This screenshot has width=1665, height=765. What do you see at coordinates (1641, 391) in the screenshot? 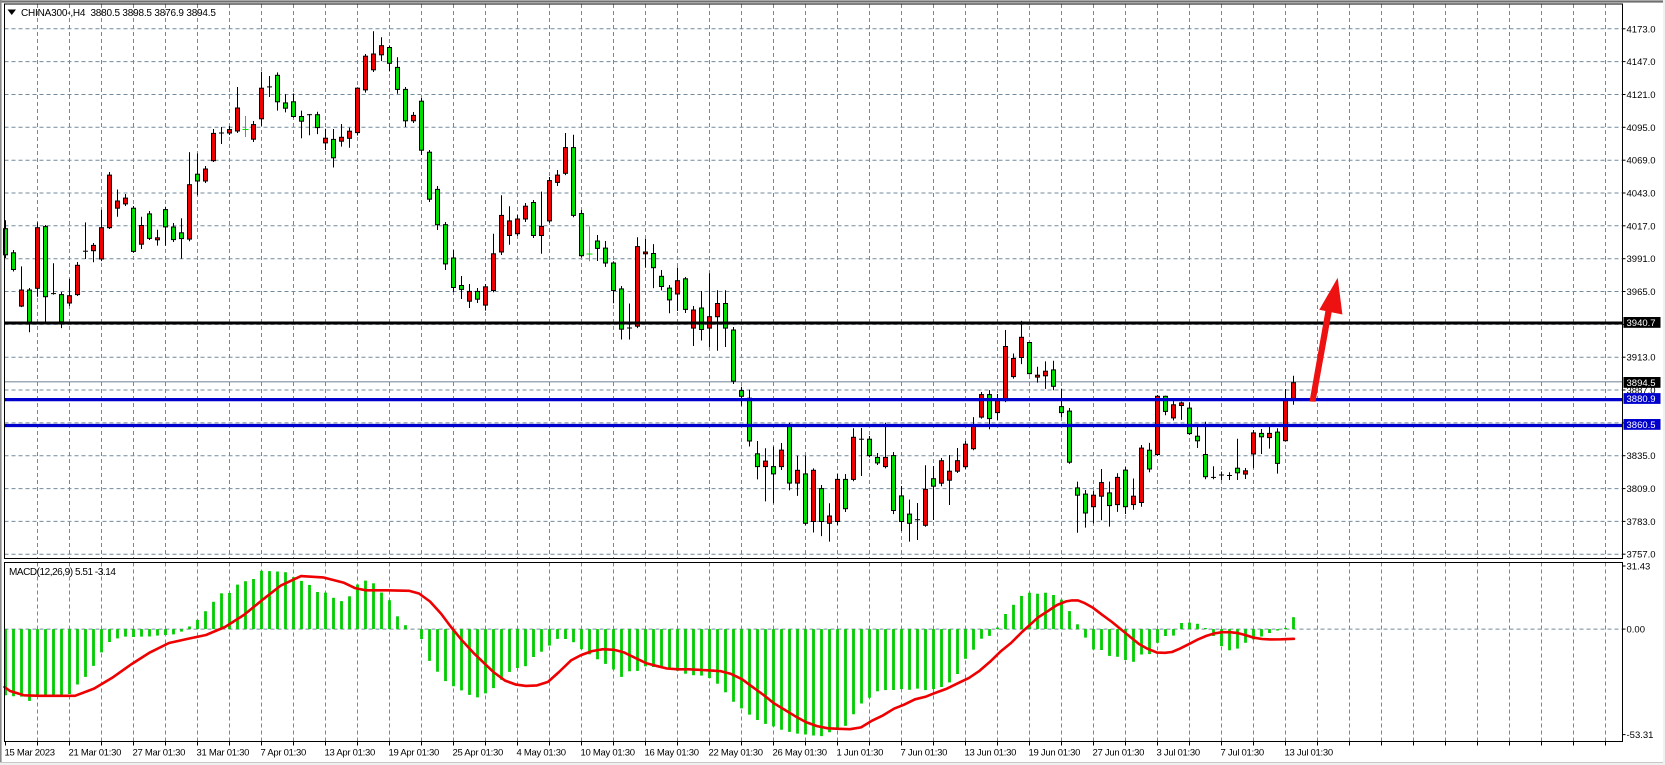
I see `svg-text: 3887.0` at bounding box center [1641, 391].